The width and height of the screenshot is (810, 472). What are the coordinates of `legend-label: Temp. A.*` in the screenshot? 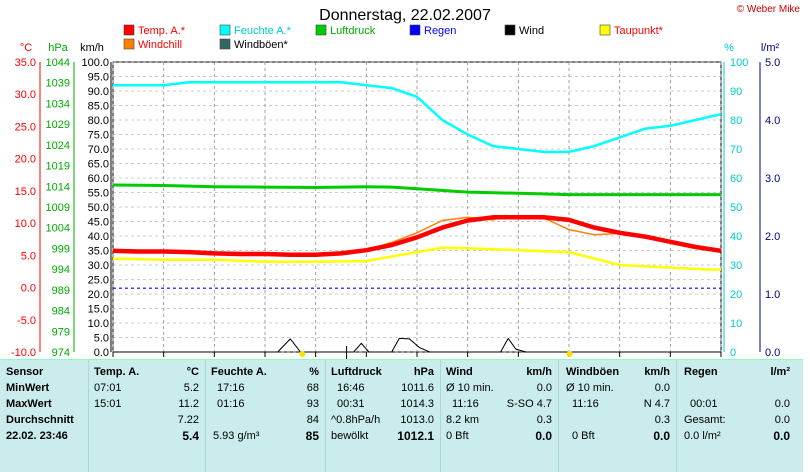 It's located at (162, 31).